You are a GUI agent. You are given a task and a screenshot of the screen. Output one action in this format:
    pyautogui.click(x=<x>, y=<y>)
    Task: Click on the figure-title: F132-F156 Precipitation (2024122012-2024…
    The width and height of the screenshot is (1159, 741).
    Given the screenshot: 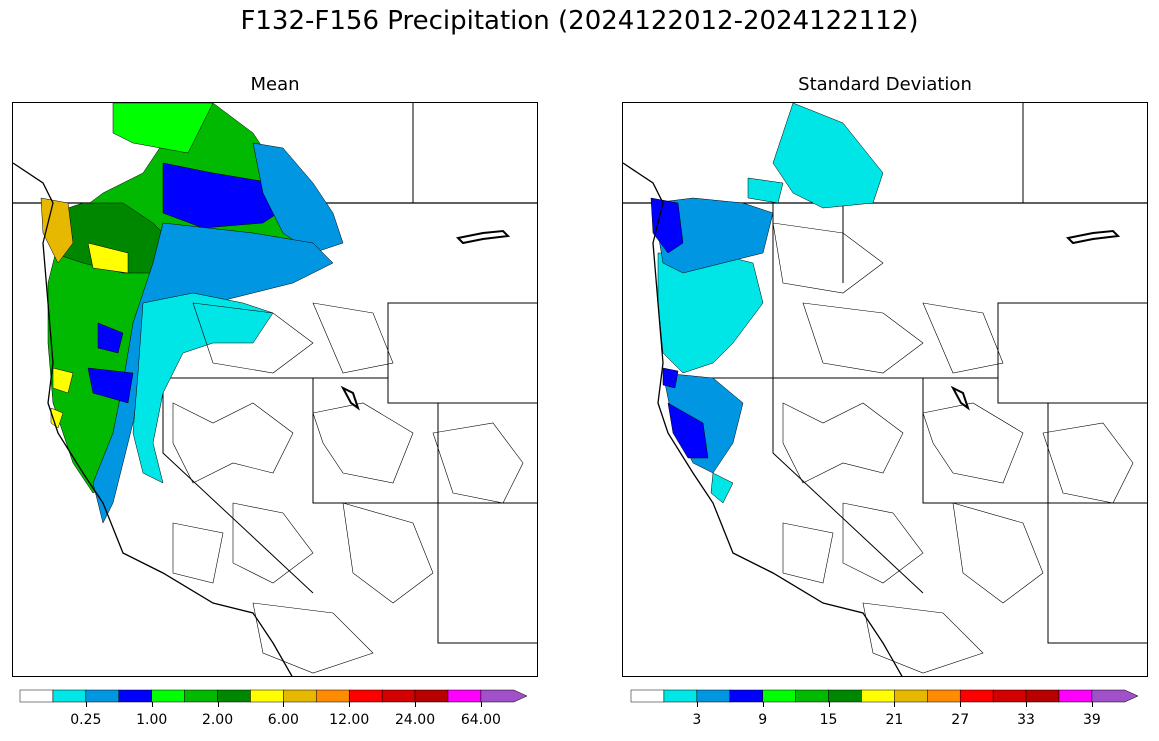 What is the action you would take?
    pyautogui.click(x=579, y=21)
    